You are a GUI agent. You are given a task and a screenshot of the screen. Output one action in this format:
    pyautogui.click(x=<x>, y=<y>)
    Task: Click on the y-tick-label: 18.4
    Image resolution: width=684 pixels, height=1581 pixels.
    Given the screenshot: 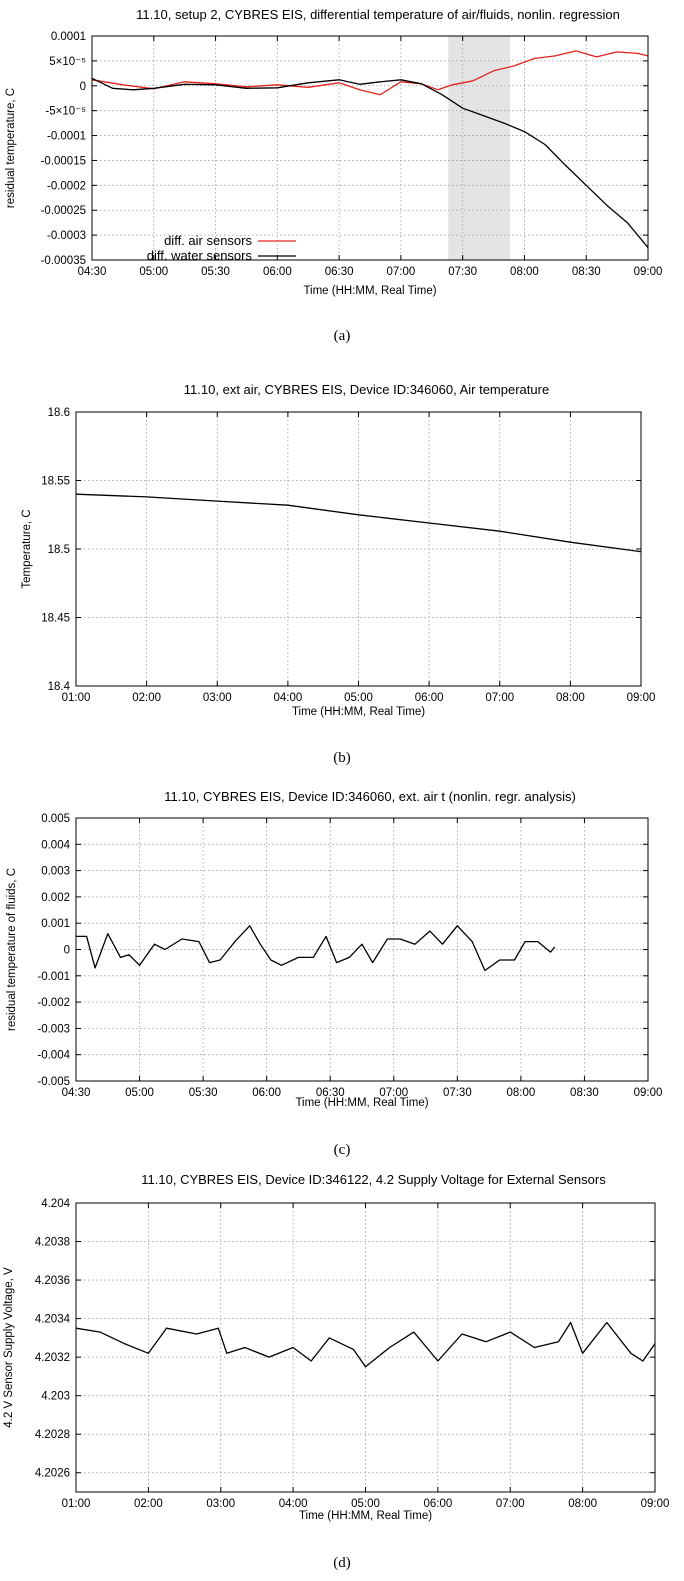 What is the action you would take?
    pyautogui.click(x=59, y=687)
    